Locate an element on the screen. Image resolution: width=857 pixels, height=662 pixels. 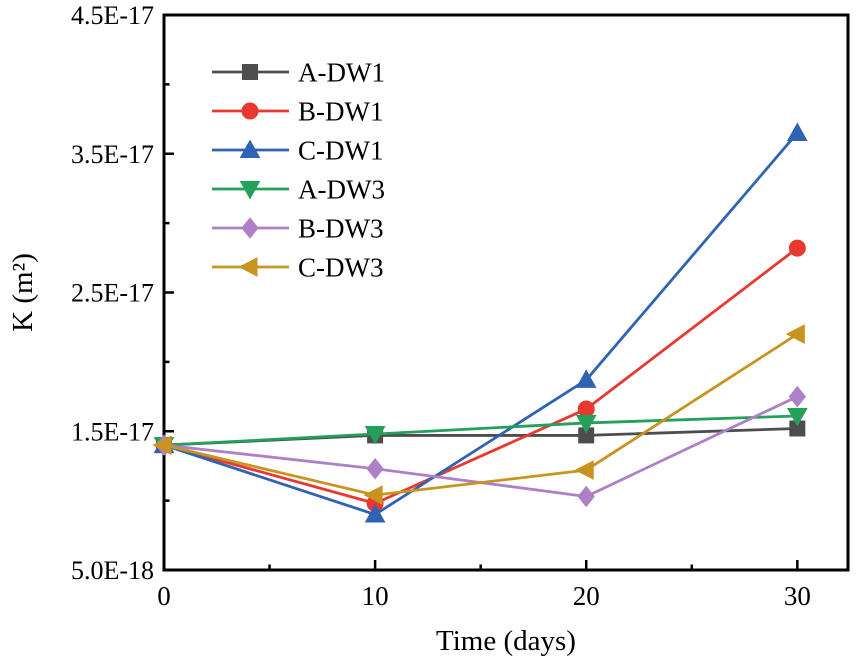
legend-item-B-DW3: B-DW3 is located at coordinates (297, 229).